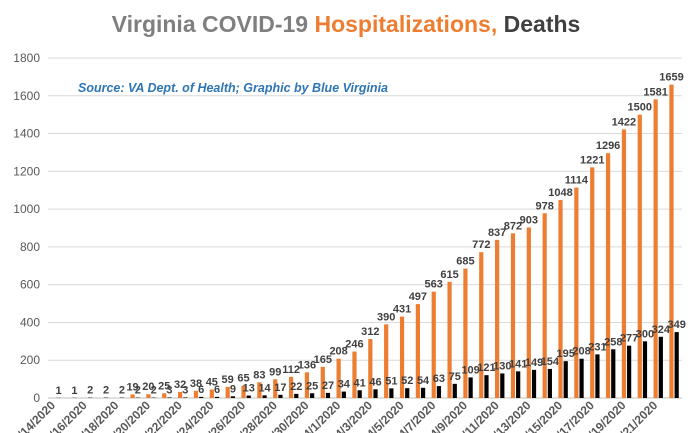  Describe the element at coordinates (26, 171) in the screenshot. I see `y-tick-label: 1200` at that location.